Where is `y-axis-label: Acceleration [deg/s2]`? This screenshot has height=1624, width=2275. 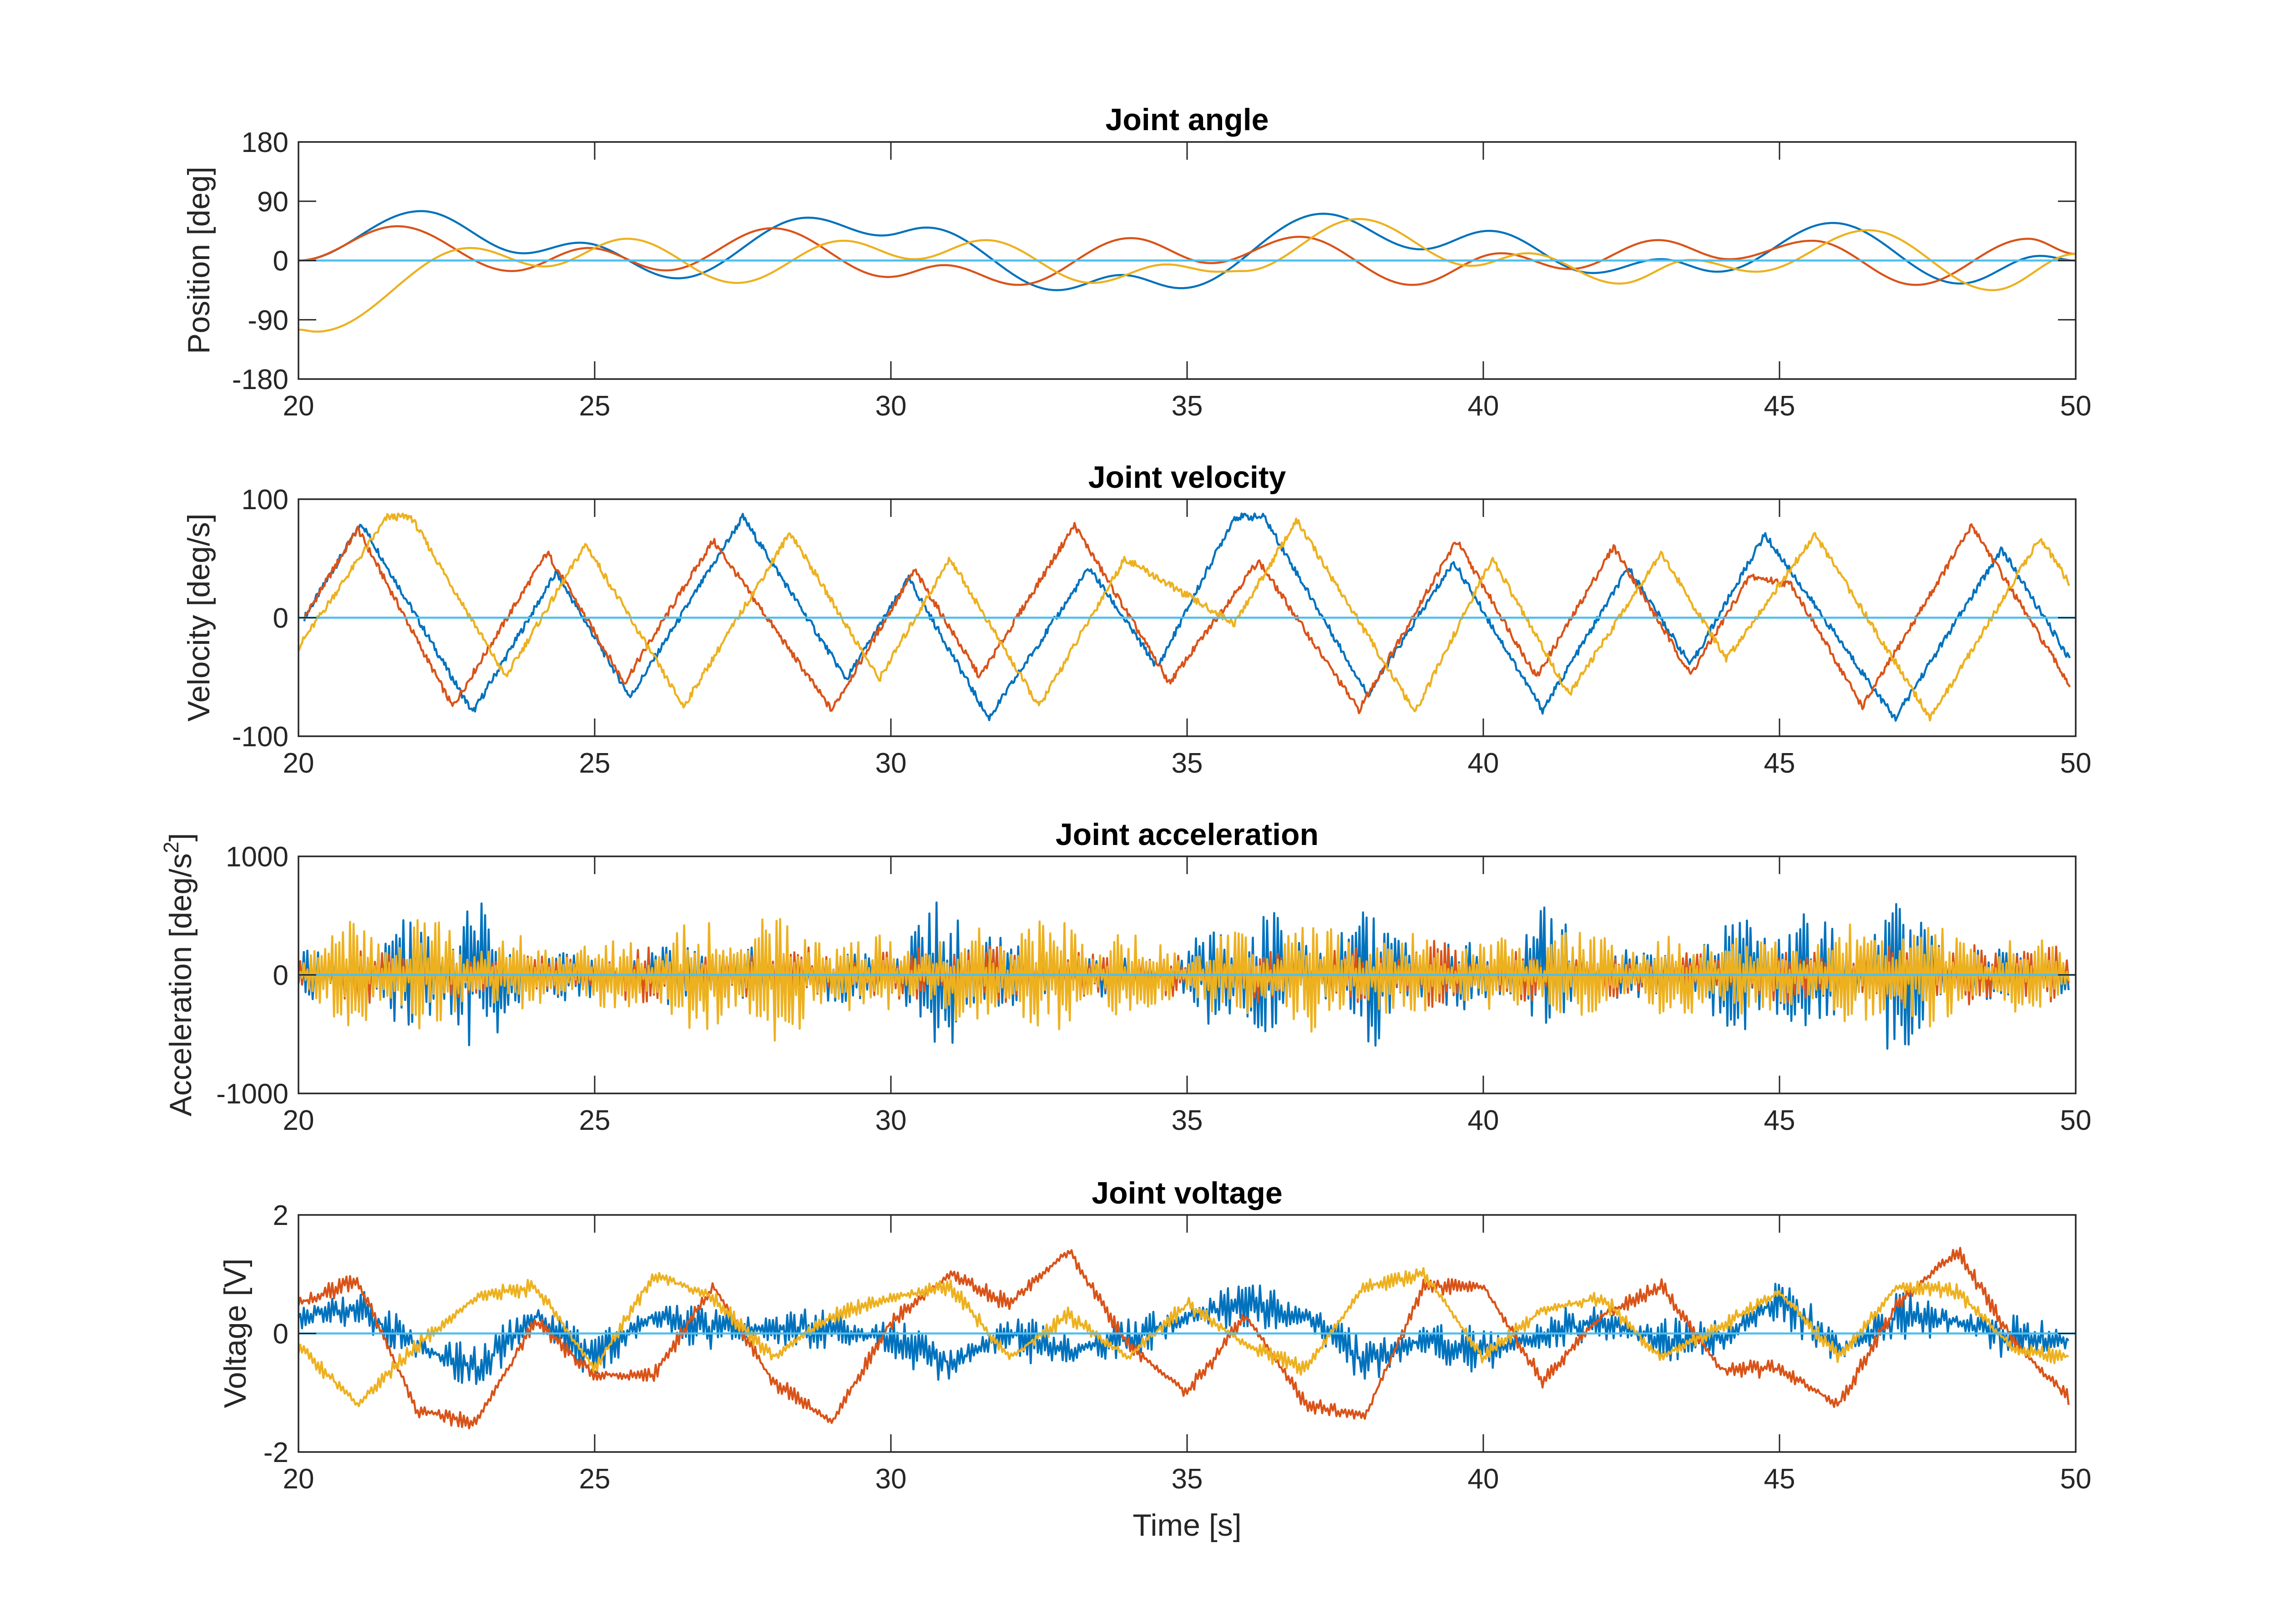
y-axis-label: Acceleration [deg/s2] is located at coordinates (178, 975).